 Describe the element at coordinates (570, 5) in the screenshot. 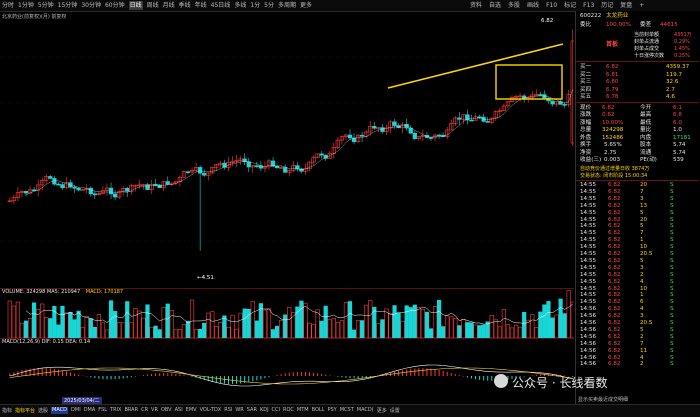

I see `menu-item: 标记` at that location.